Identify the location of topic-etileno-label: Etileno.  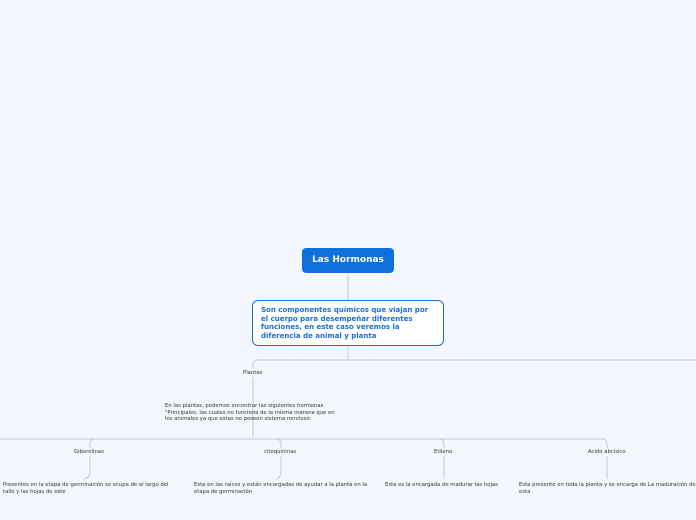
(443, 452).